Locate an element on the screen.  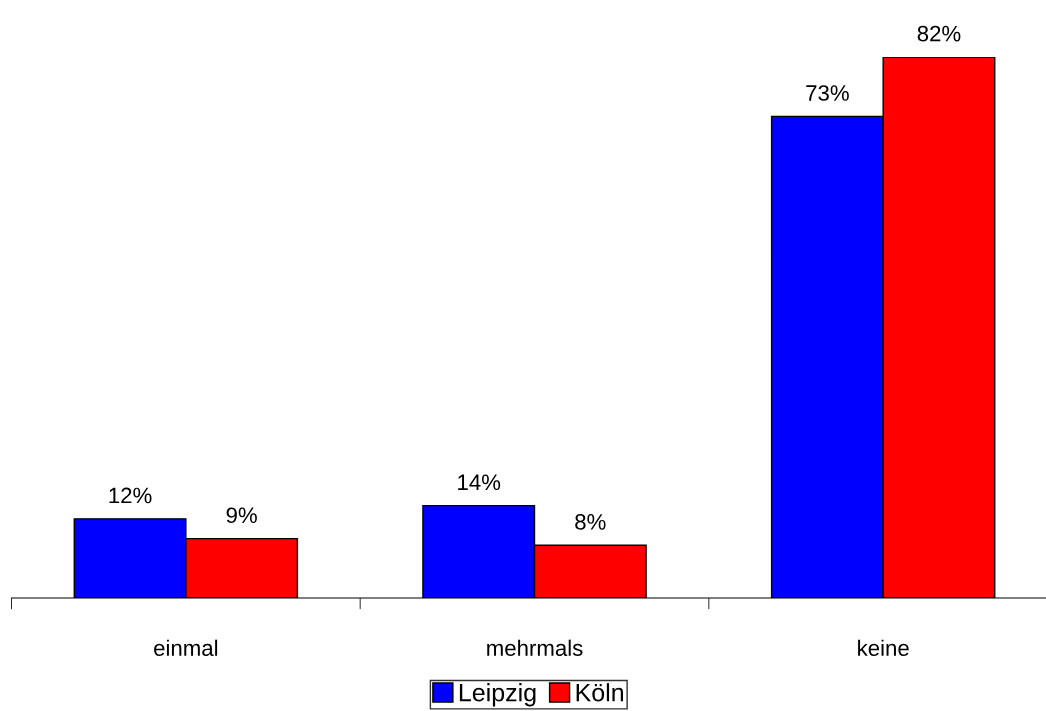
x-tick-label: keine is located at coordinates (883, 647).